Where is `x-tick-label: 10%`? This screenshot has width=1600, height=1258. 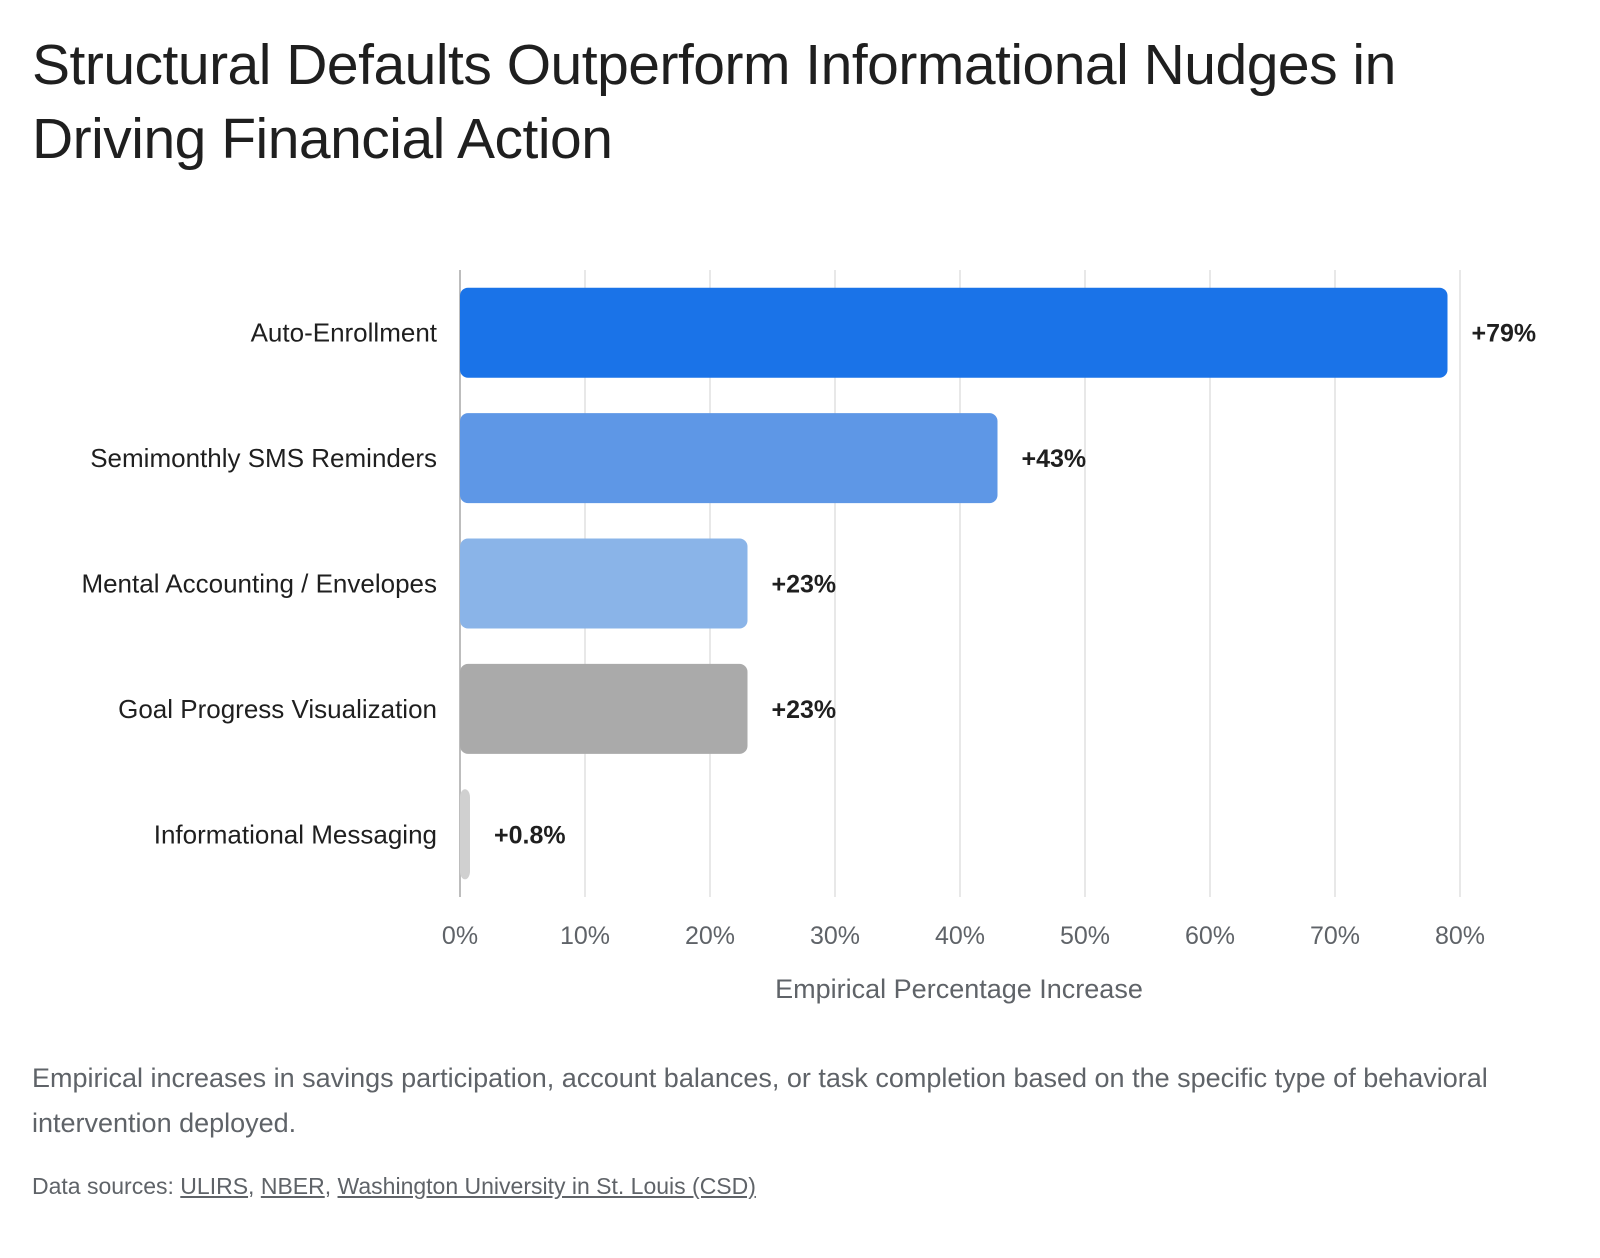 x-tick-label: 10% is located at coordinates (585, 936).